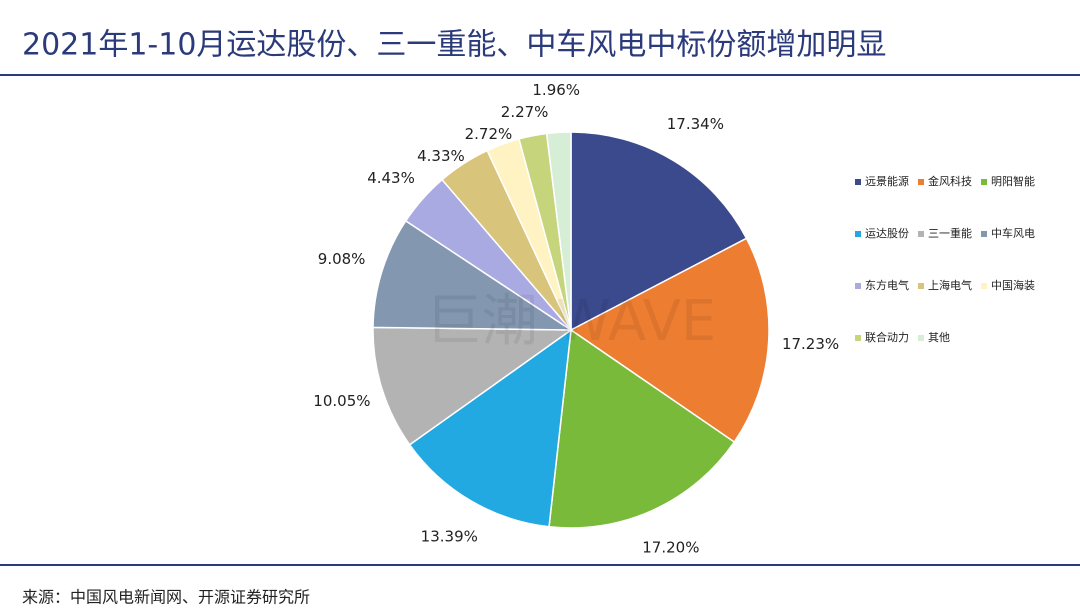 The image size is (1080, 610). What do you see at coordinates (1013, 233) in the screenshot?
I see `legend-label: 中车风电` at bounding box center [1013, 233].